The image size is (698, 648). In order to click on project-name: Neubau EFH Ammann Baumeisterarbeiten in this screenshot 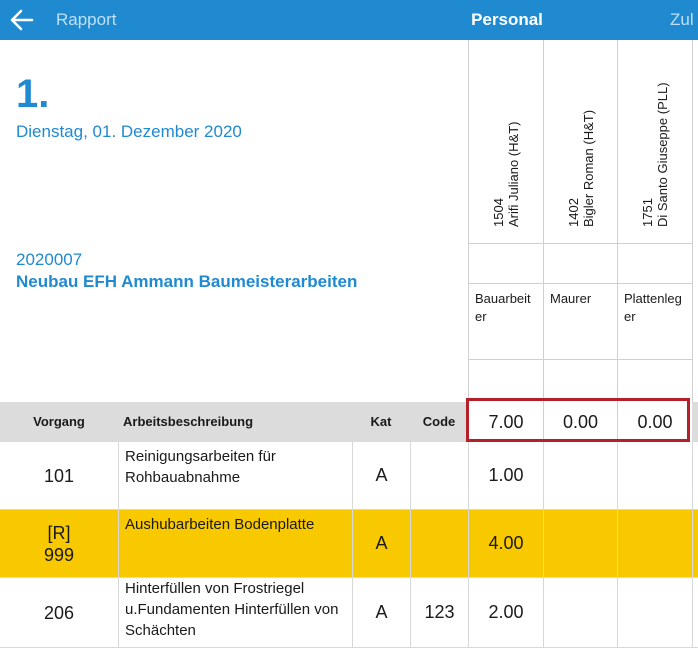, I will do `click(187, 281)`.